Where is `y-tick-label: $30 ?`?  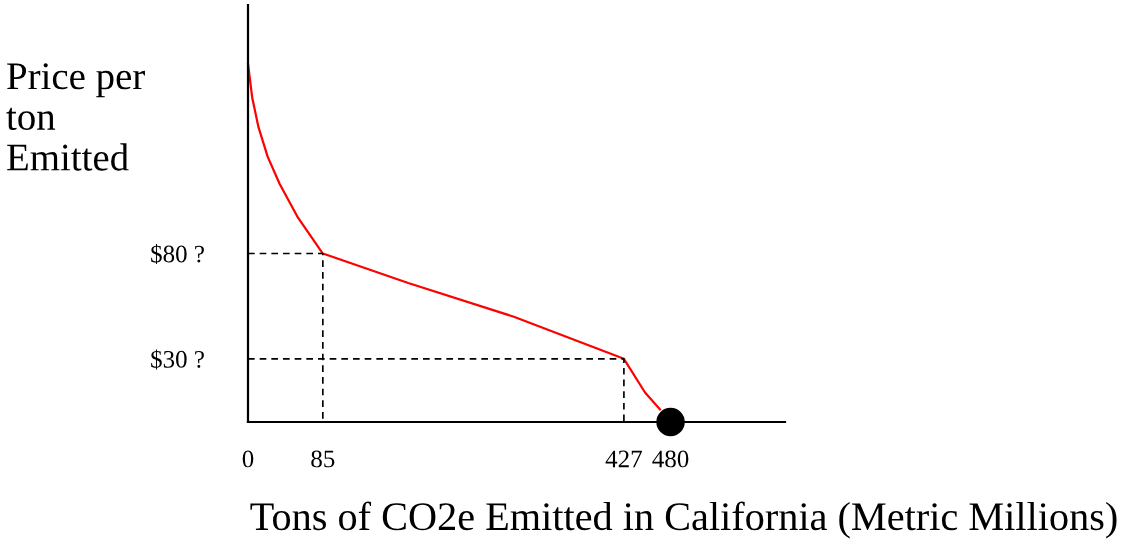 y-tick-label: $30 ? is located at coordinates (177, 359).